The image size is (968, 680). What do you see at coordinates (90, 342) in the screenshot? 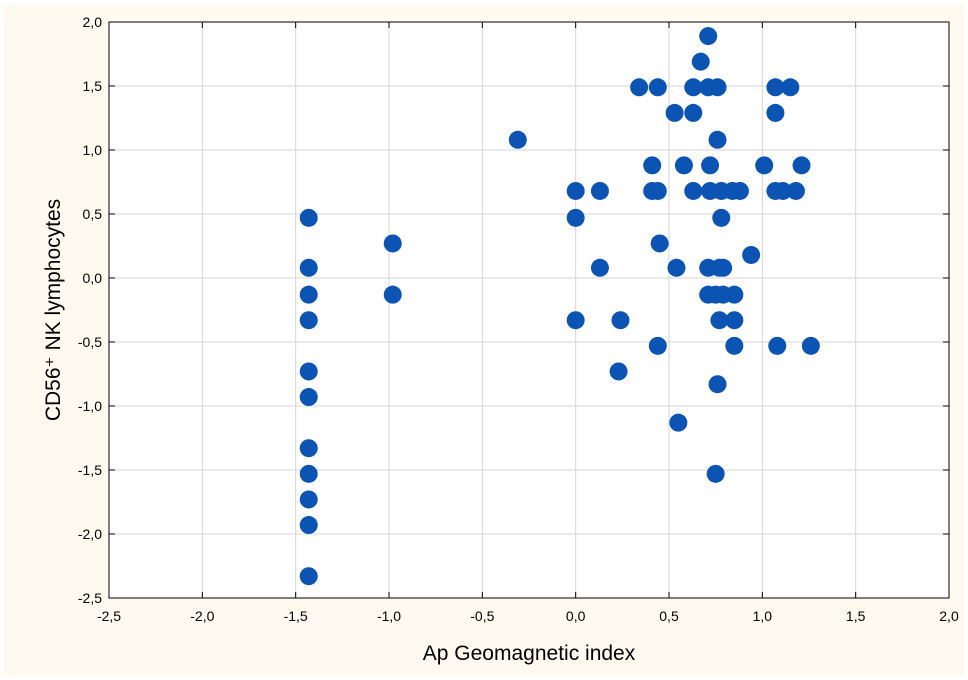
I see `y-tick-label: -0,5` at bounding box center [90, 342].